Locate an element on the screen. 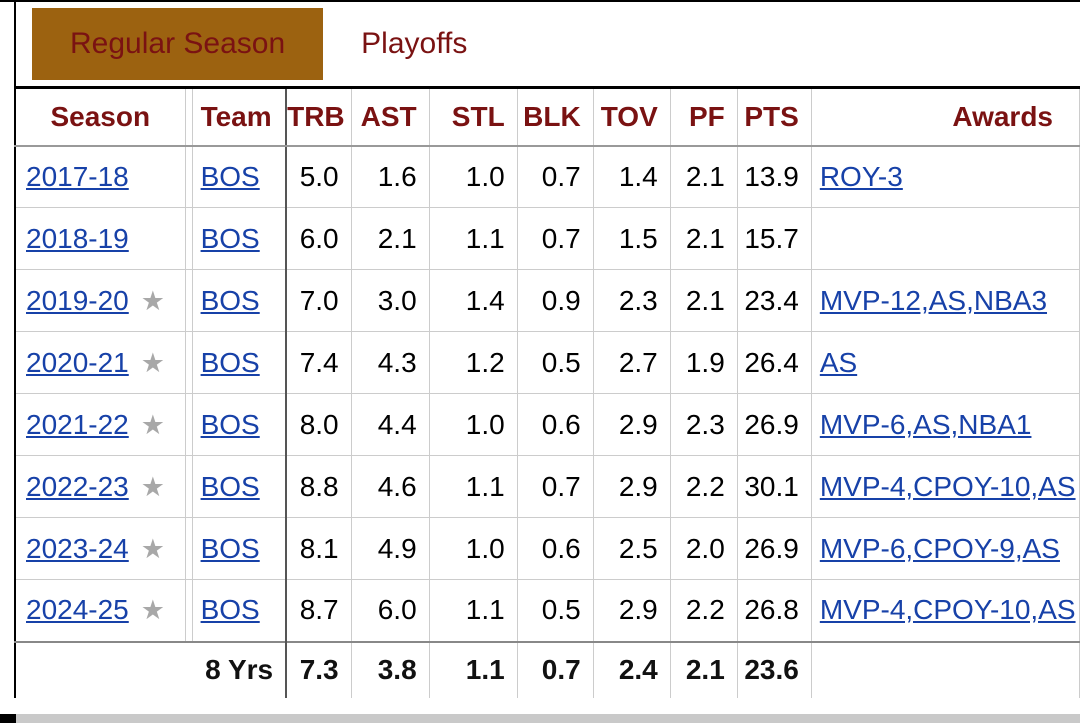 The width and height of the screenshot is (1080, 723). col-header-stl: STL is located at coordinates (473, 117).